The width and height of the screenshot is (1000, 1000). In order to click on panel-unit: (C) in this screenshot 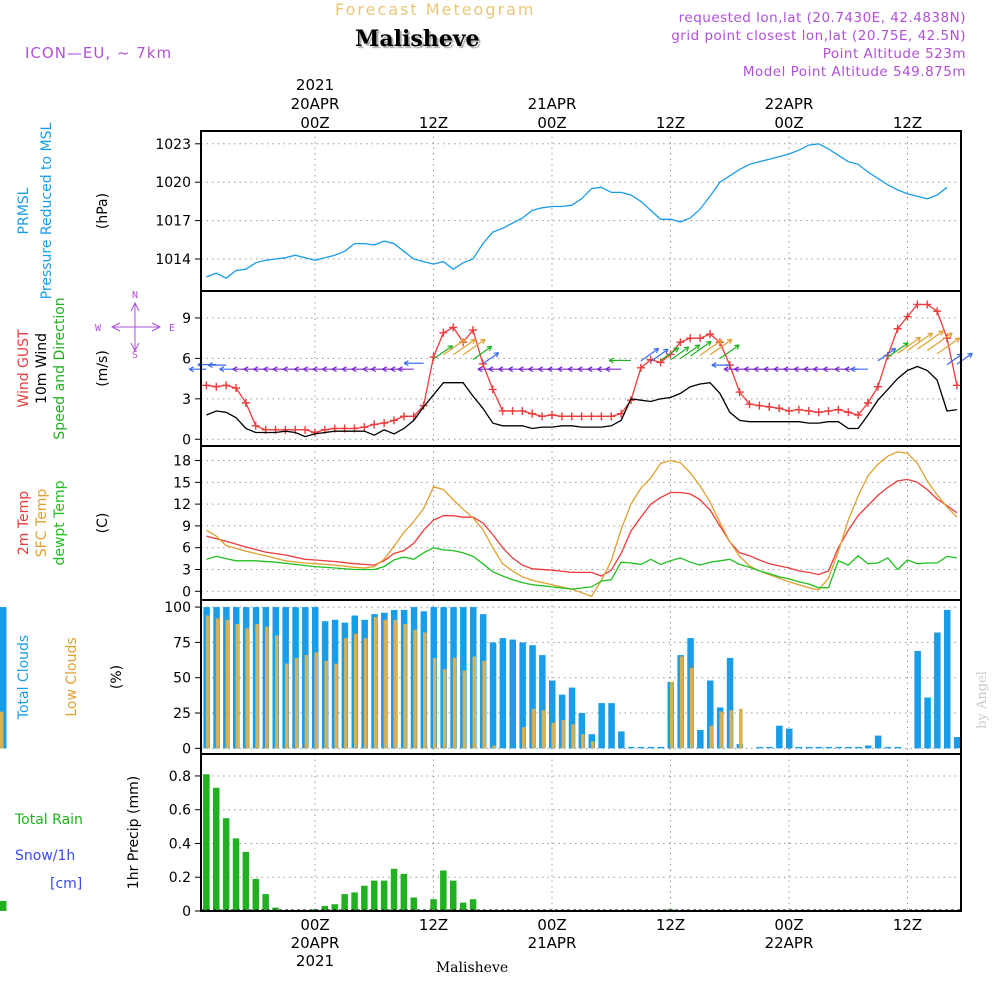, I will do `click(103, 523)`.